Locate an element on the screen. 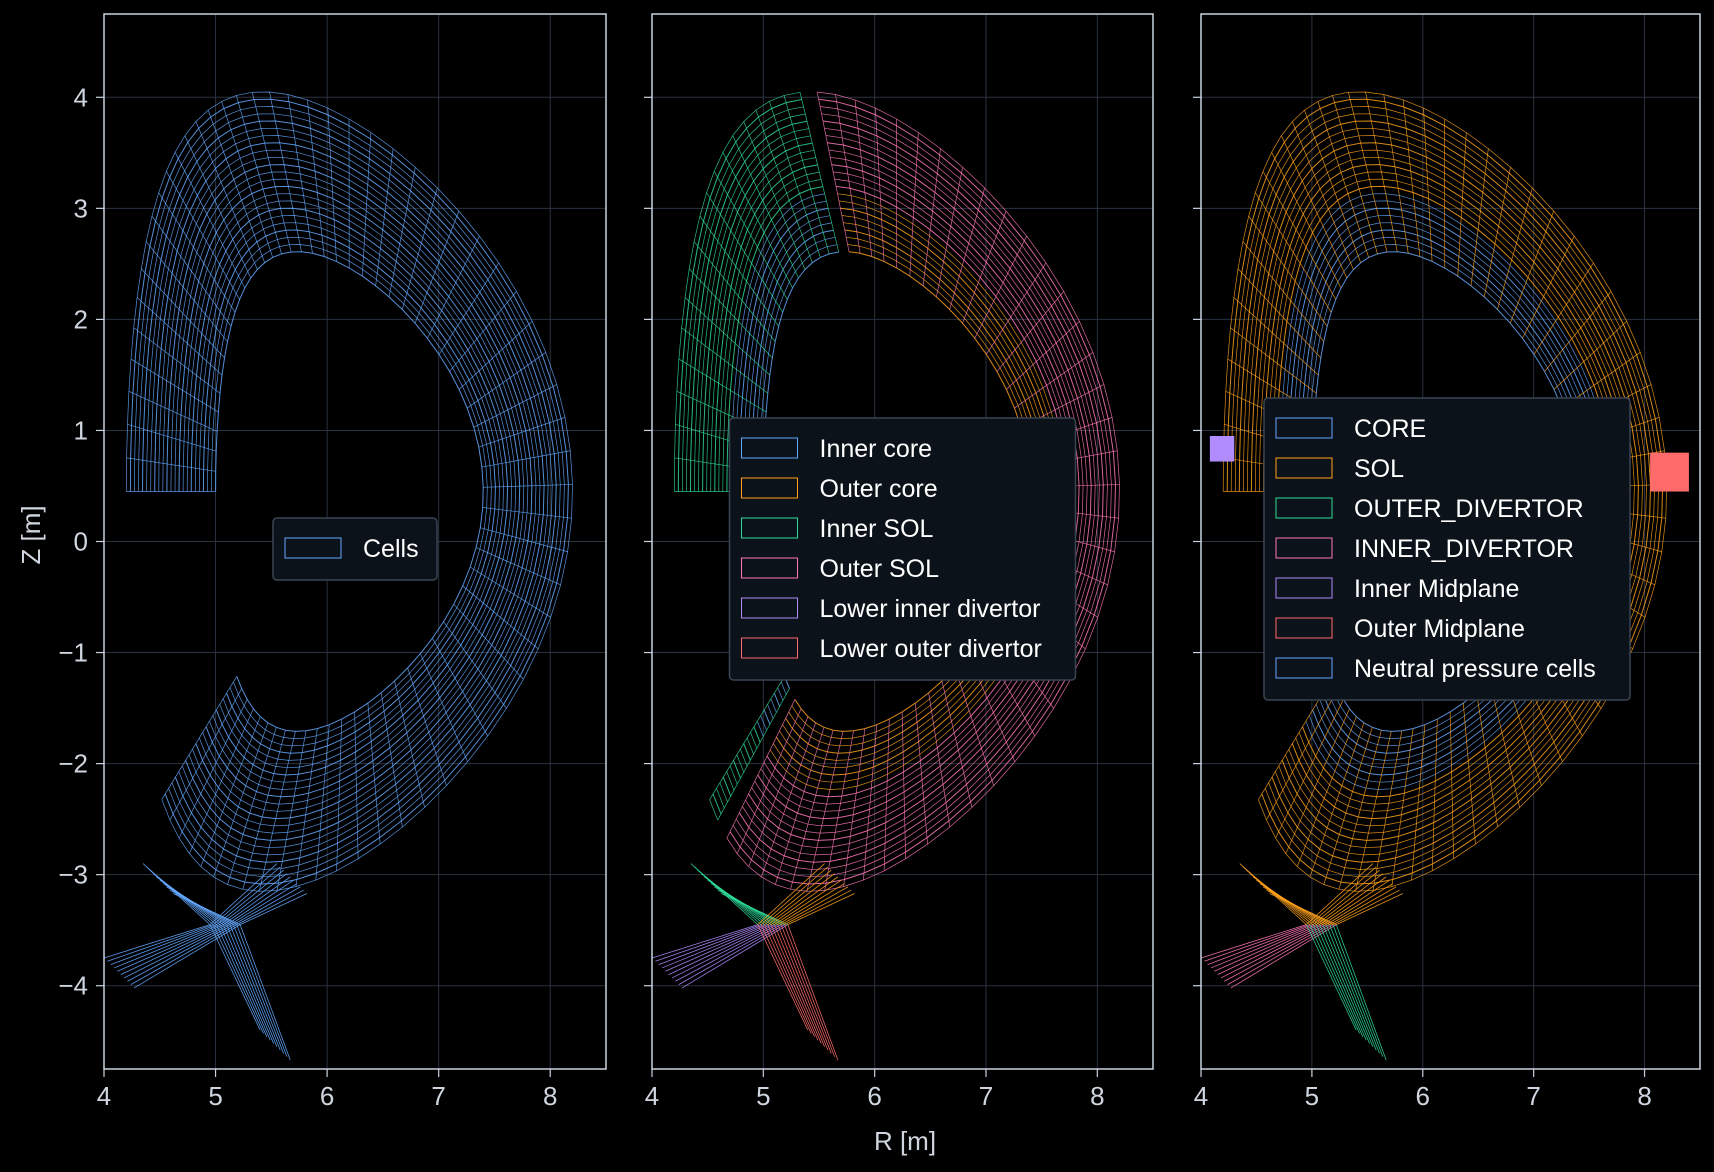 Image resolution: width=1714 pixels, height=1172 pixels. y-axis-label: Z [m] is located at coordinates (31, 534).